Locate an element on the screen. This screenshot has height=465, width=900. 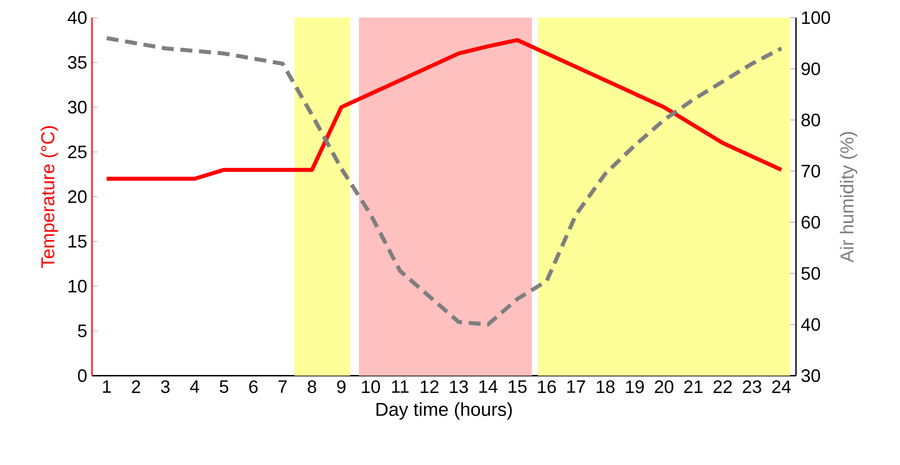
y-tick-label: 15 is located at coordinates (77, 241).